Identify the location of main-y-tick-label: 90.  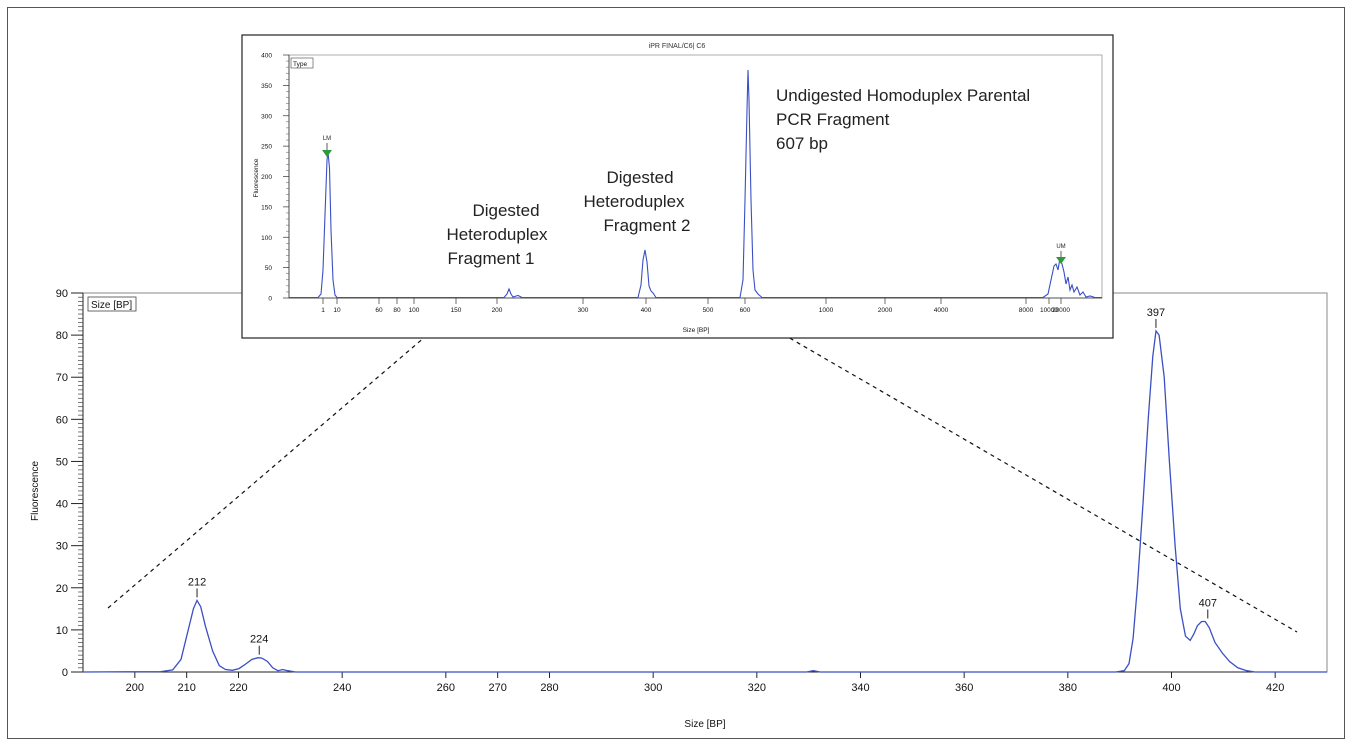
(62, 294).